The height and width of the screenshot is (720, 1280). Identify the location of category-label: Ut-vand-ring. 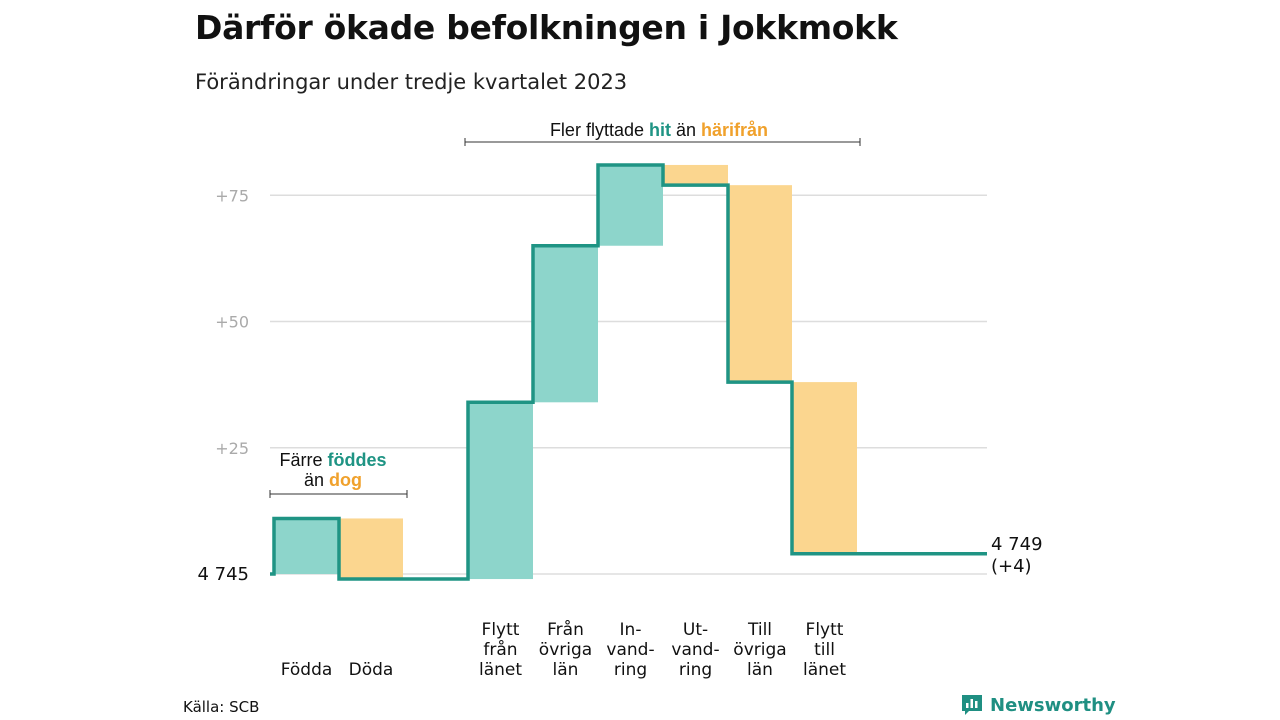
(695, 650).